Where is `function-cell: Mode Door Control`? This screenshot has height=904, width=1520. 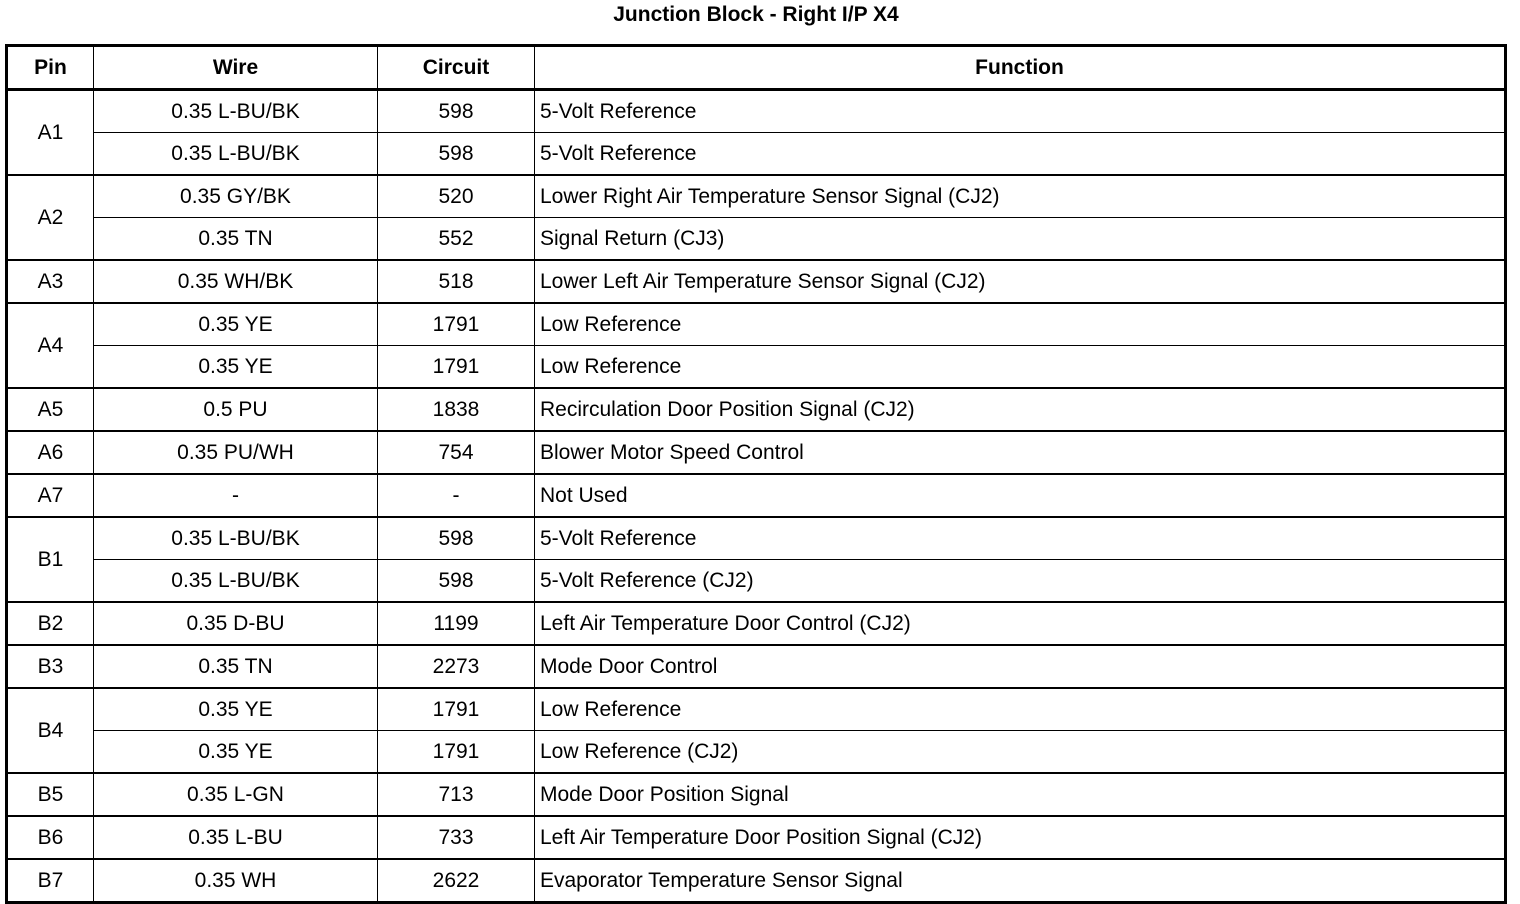 function-cell: Mode Door Control is located at coordinates (1020, 666).